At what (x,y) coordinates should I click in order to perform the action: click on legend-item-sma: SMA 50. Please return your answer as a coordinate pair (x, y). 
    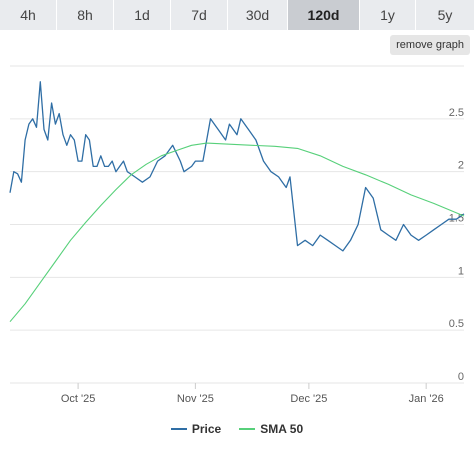
    Looking at the image, I should click on (271, 429).